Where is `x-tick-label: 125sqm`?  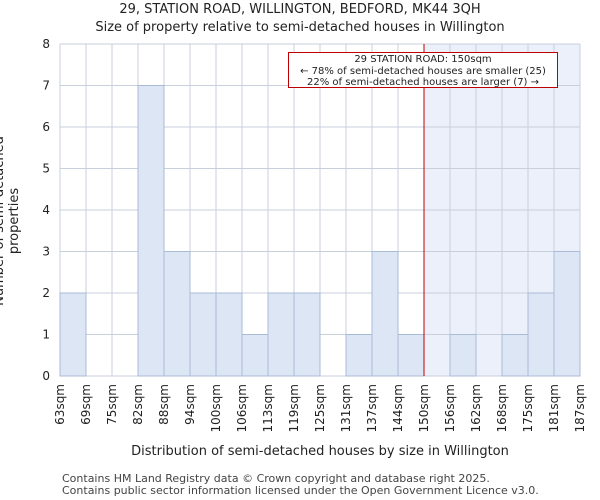 x-tick-label: 125sqm is located at coordinates (320, 408).